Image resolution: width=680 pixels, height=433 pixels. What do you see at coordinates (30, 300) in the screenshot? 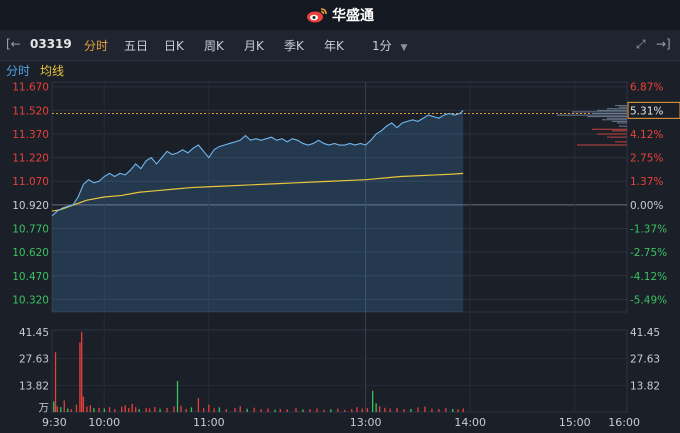
I see `price-axis-label: 10.320` at bounding box center [30, 300].